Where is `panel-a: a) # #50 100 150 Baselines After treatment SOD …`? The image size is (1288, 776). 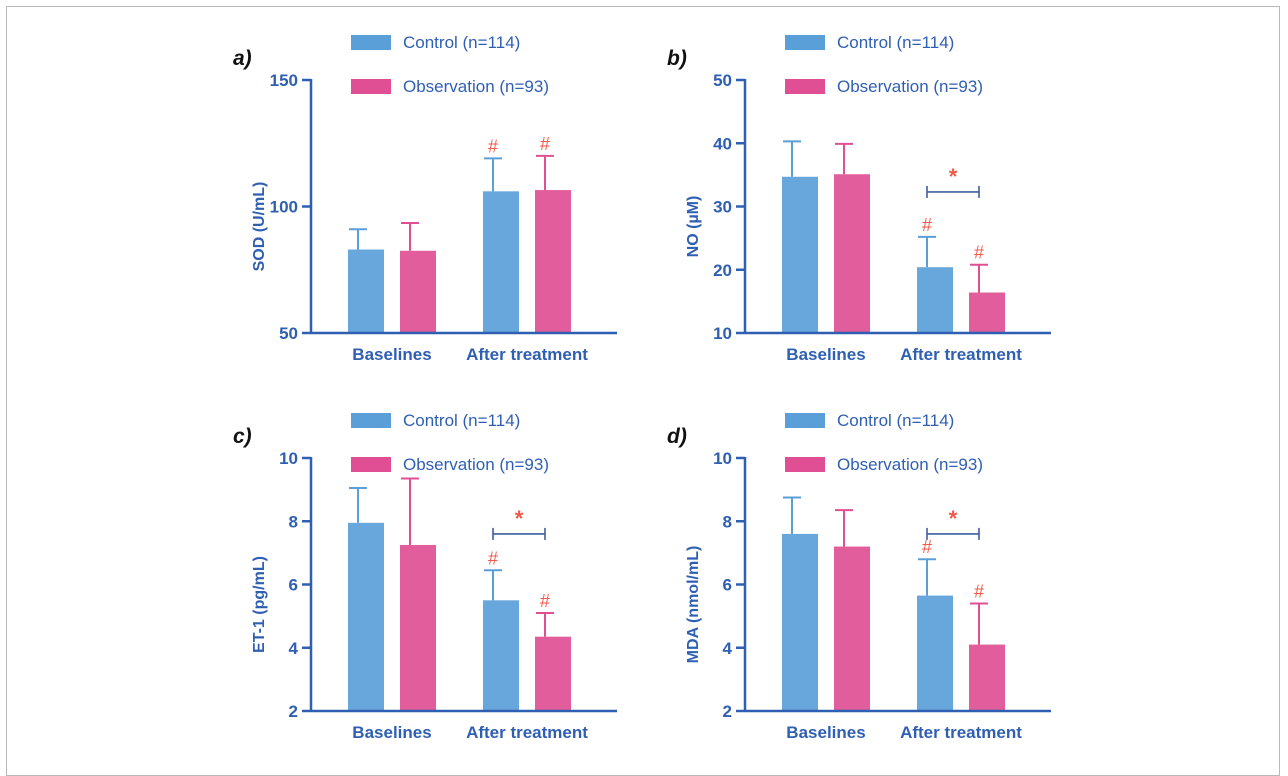 panel-a: a) # #50 100 150 Baselines After treatment SOD … is located at coordinates (425, 198).